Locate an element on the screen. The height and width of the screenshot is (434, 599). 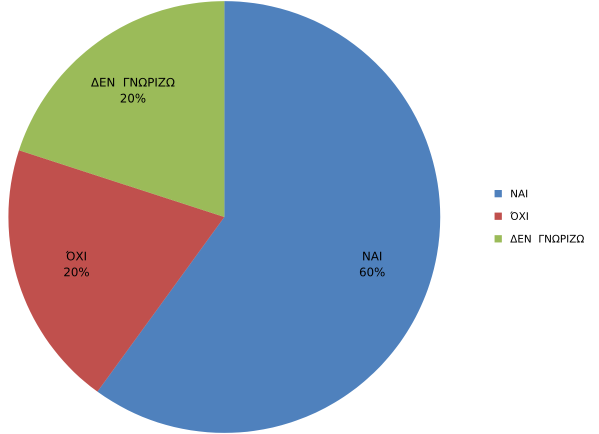
slice-label: ΔΕΝ ΓΝΩΡΙΖΩ is located at coordinates (132, 82).